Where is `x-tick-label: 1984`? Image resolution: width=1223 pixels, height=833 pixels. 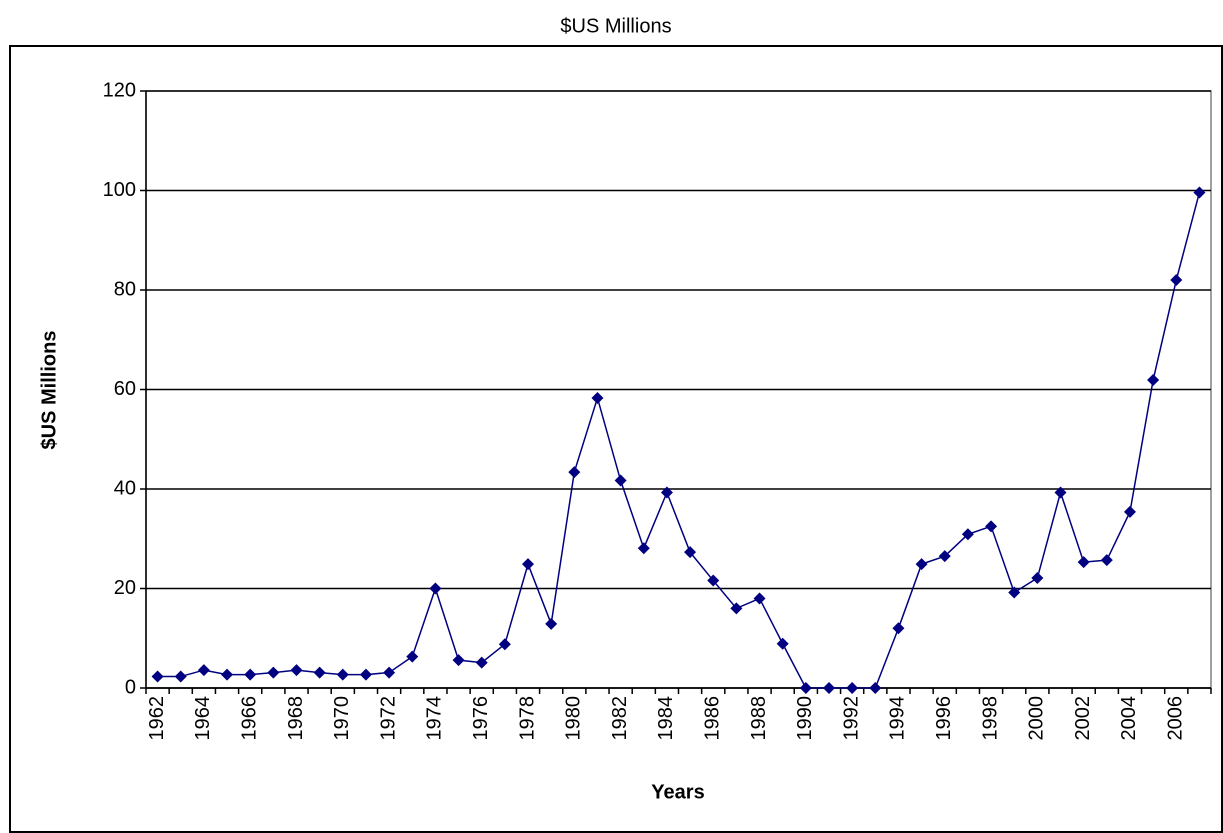
x-tick-label: 1984 is located at coordinates (666, 718).